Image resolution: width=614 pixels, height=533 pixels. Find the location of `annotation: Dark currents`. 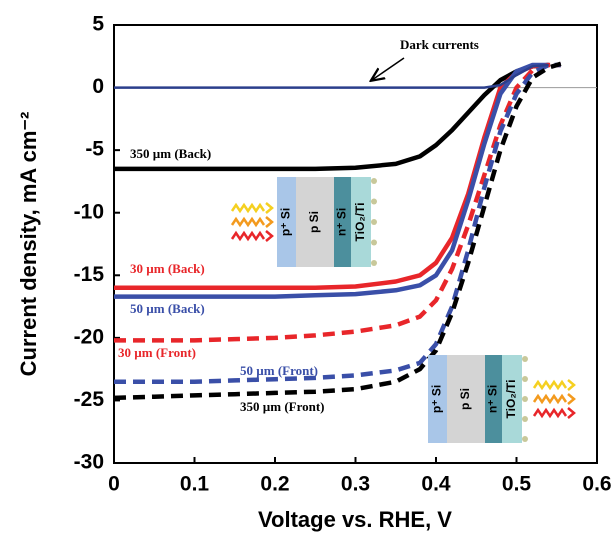

annotation: Dark currents is located at coordinates (439, 44).